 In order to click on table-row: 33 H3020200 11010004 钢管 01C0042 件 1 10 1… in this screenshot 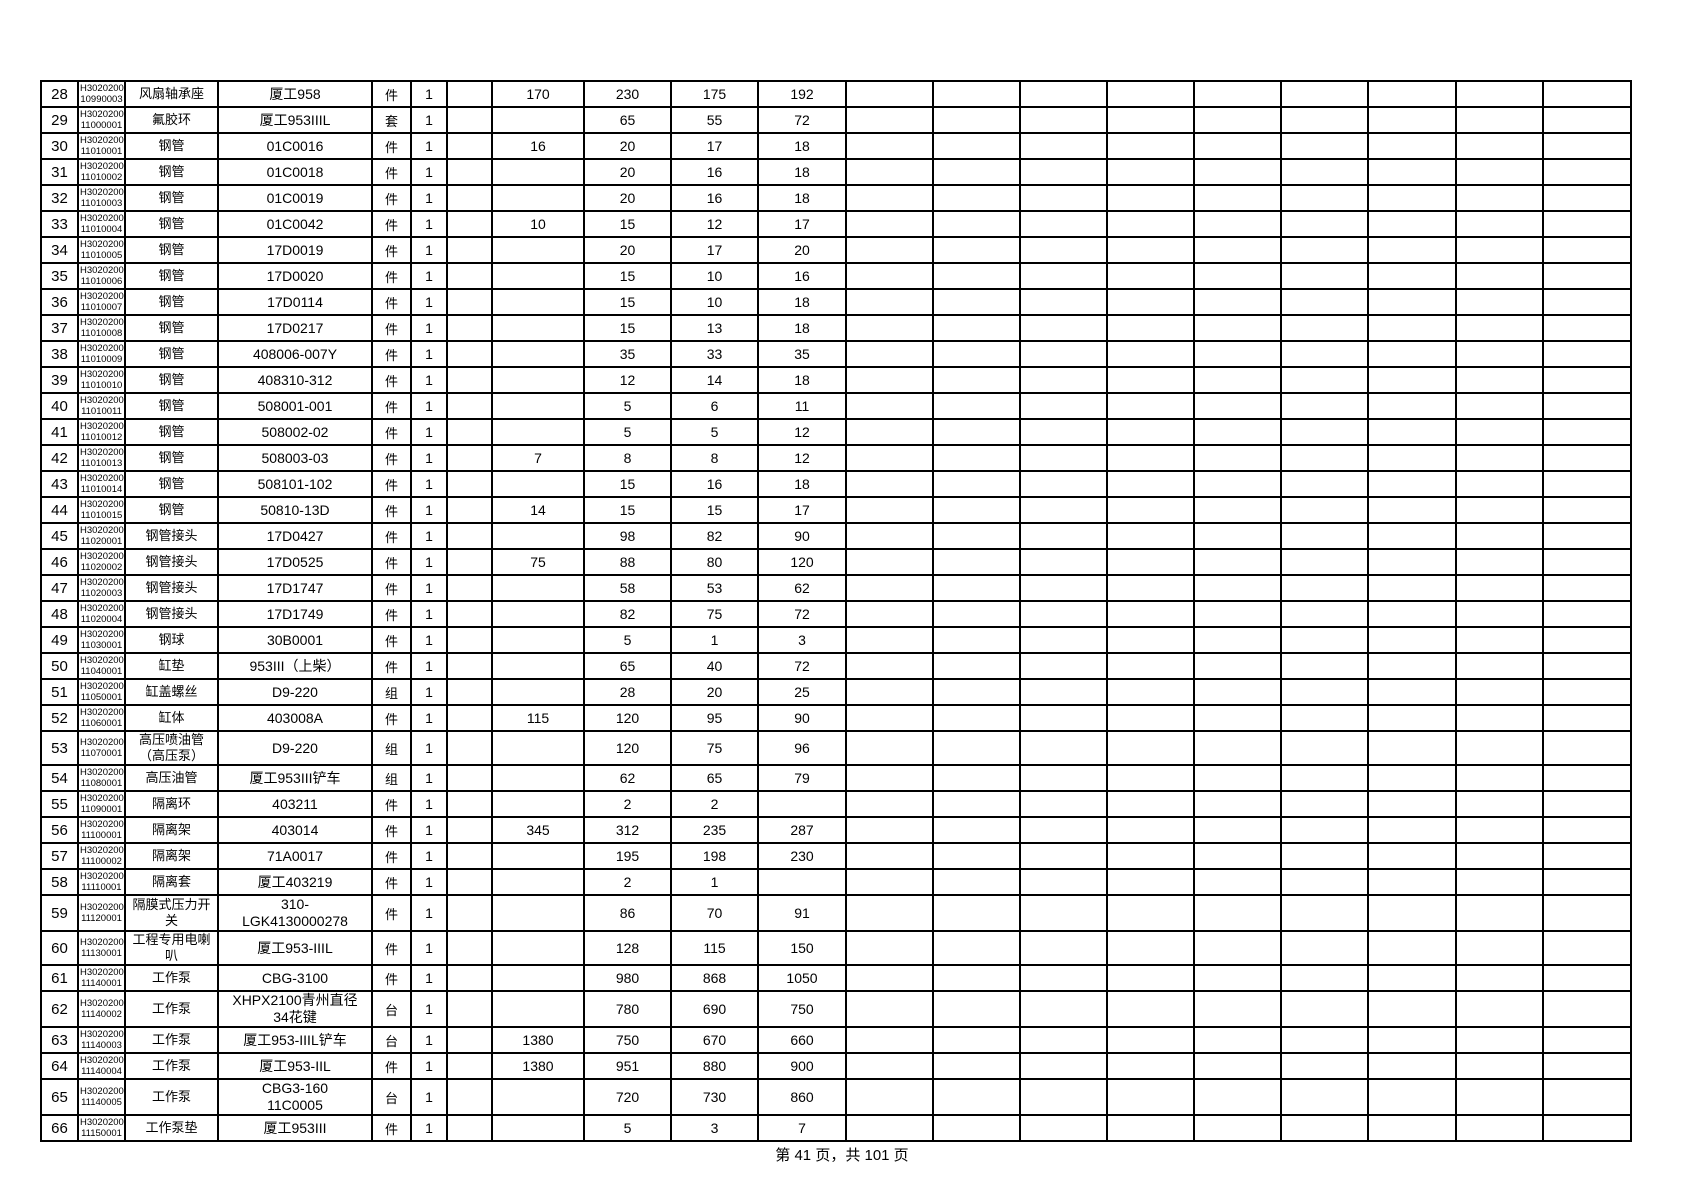, I will do `click(836, 224)`.